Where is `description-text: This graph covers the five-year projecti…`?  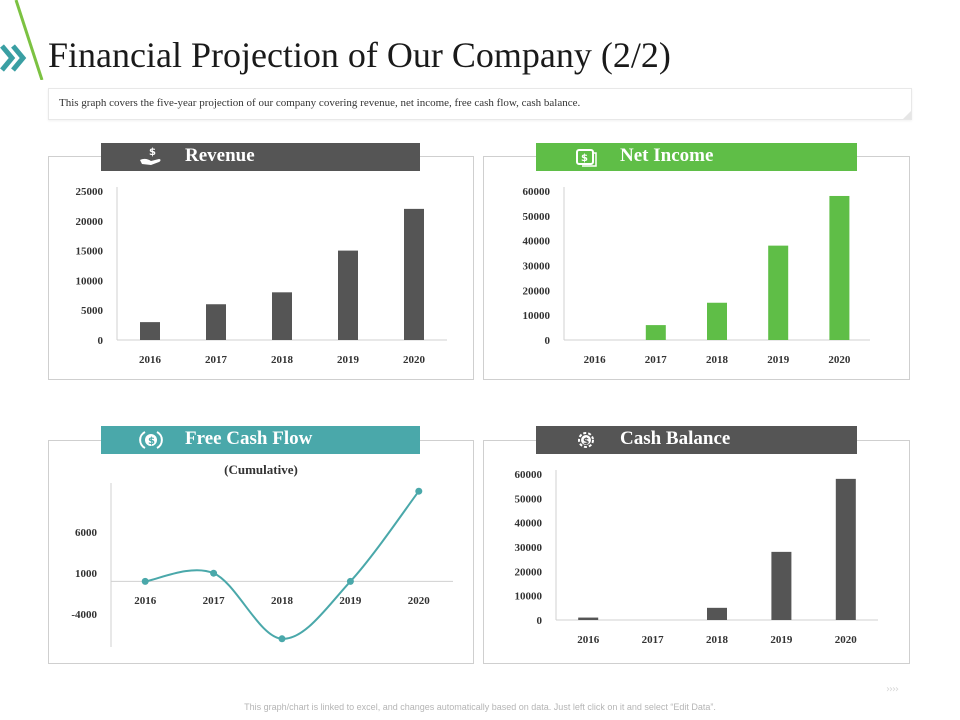 description-text: This graph covers the five-year projecti… is located at coordinates (320, 103).